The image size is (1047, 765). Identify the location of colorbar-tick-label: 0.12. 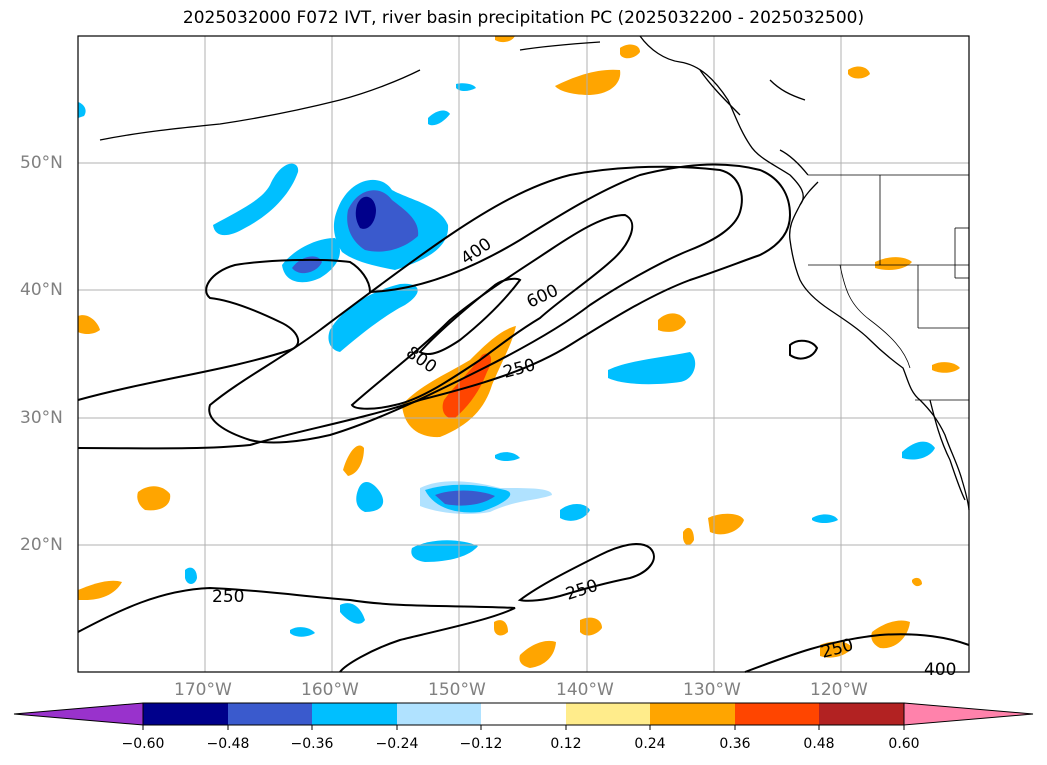
(566, 744).